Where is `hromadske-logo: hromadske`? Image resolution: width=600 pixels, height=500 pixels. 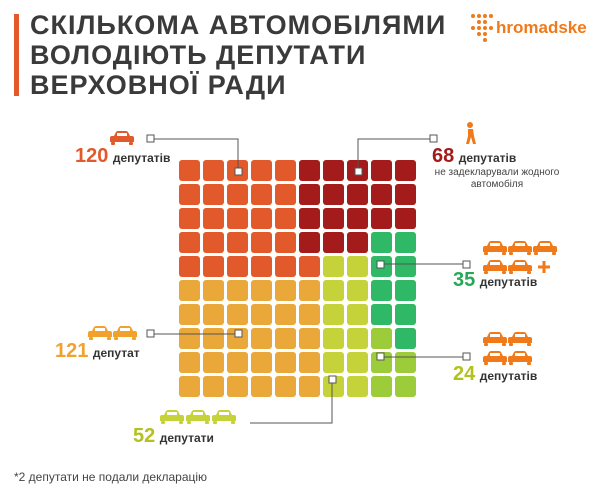 hromadske-logo: hromadske is located at coordinates (530, 28).